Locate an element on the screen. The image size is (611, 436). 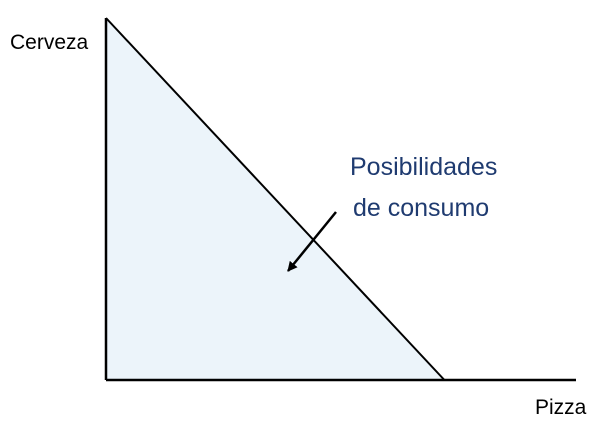
annotation-line-2: de consumo is located at coordinates (421, 208).